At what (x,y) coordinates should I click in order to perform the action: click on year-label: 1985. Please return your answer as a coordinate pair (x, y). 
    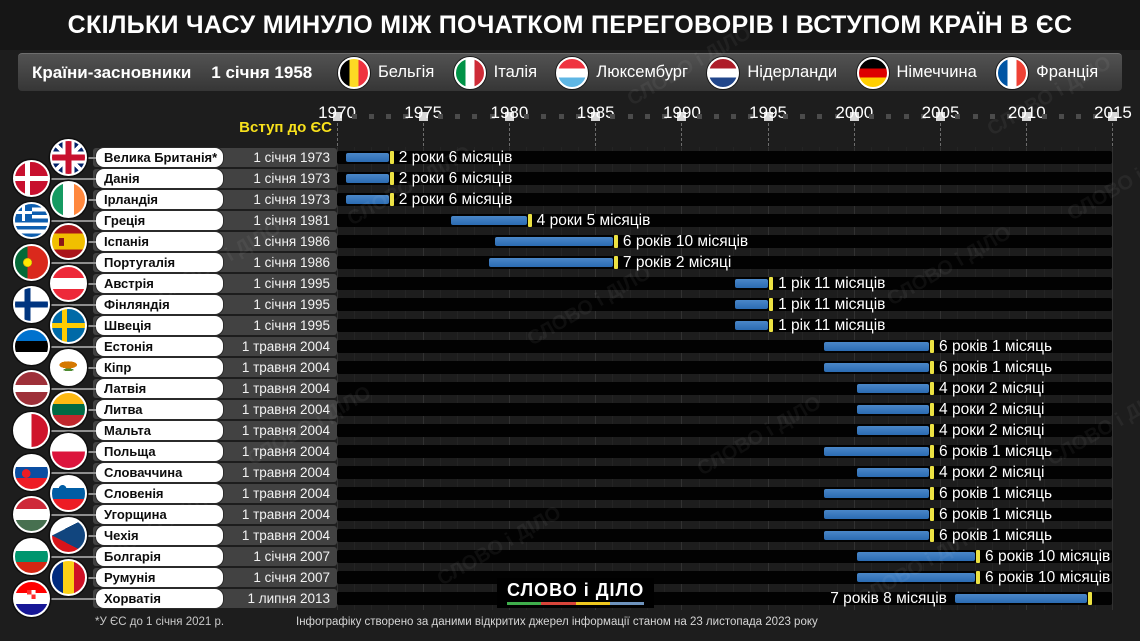
    Looking at the image, I should click on (595, 112).